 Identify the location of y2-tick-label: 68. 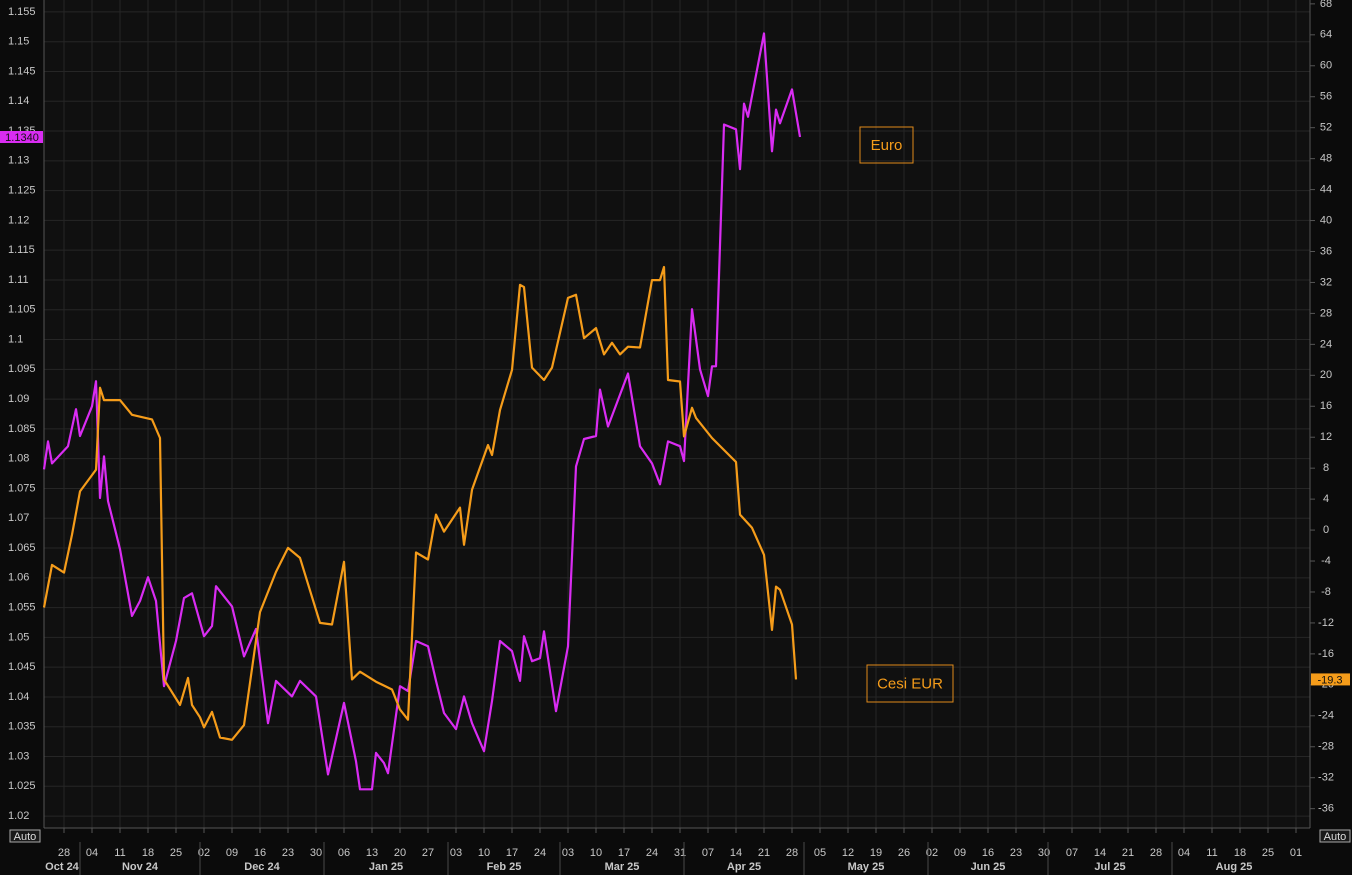
(1326, 5).